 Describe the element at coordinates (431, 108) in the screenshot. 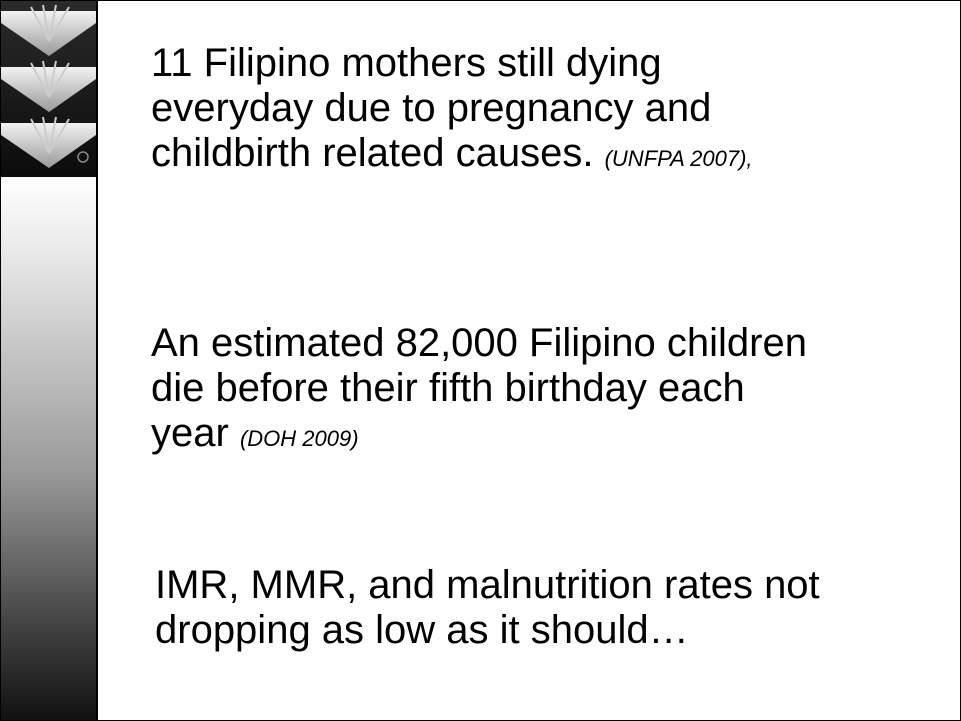

I see `line-text: everyday due to pregnancy and` at that location.